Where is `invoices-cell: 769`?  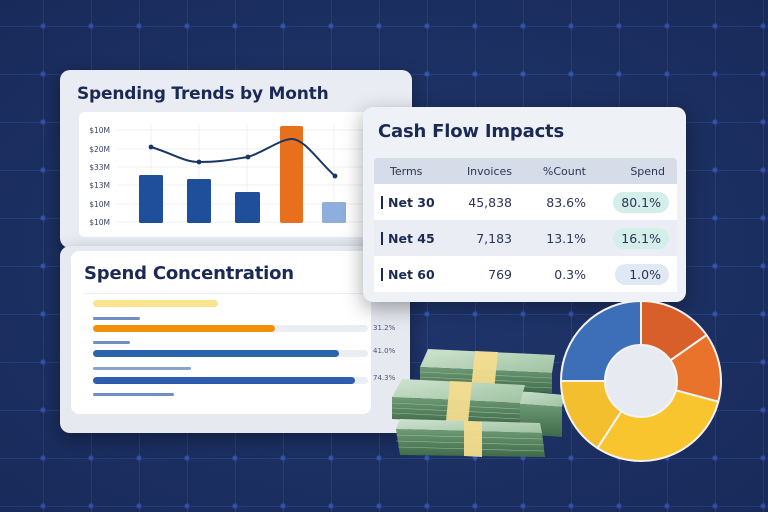
invoices-cell: 769 is located at coordinates (500, 274).